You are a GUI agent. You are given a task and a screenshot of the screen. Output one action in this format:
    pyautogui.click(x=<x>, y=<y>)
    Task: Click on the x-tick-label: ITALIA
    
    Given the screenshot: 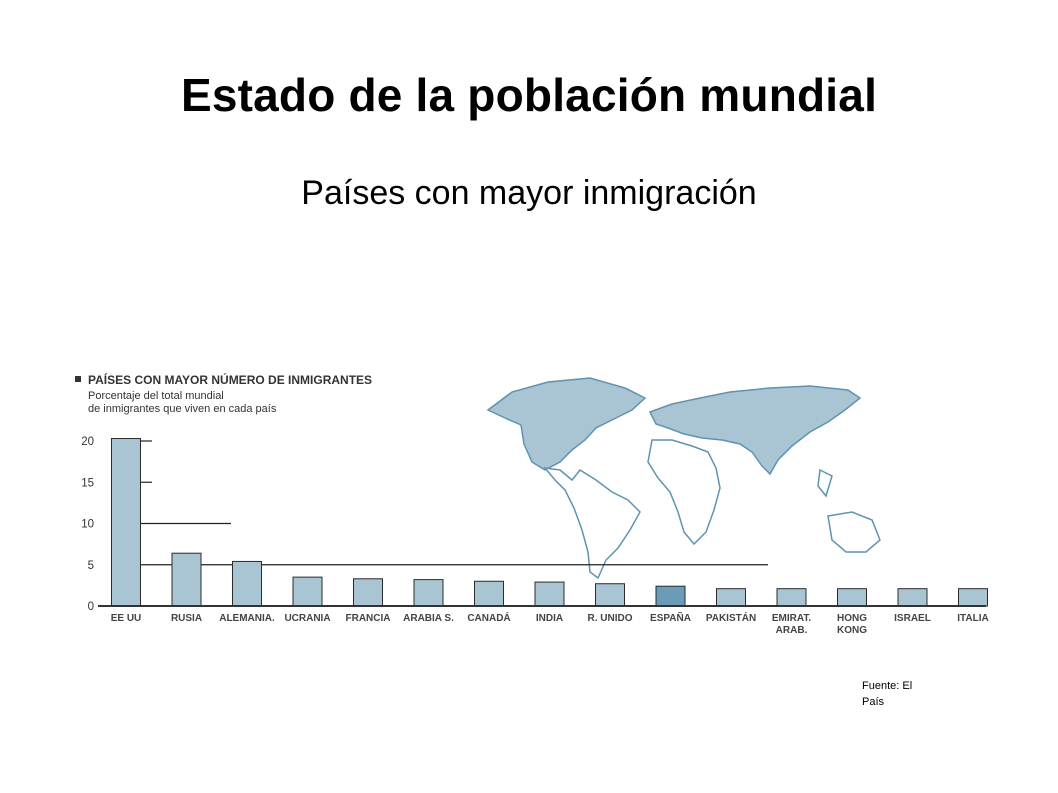 What is the action you would take?
    pyautogui.click(x=972, y=618)
    